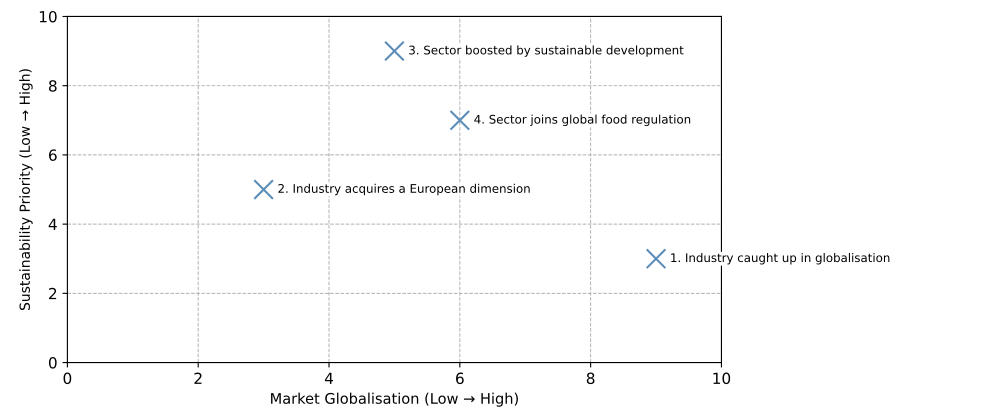 The height and width of the screenshot is (412, 991). What do you see at coordinates (48, 16) in the screenshot?
I see `y-tick-label: 10` at bounding box center [48, 16].